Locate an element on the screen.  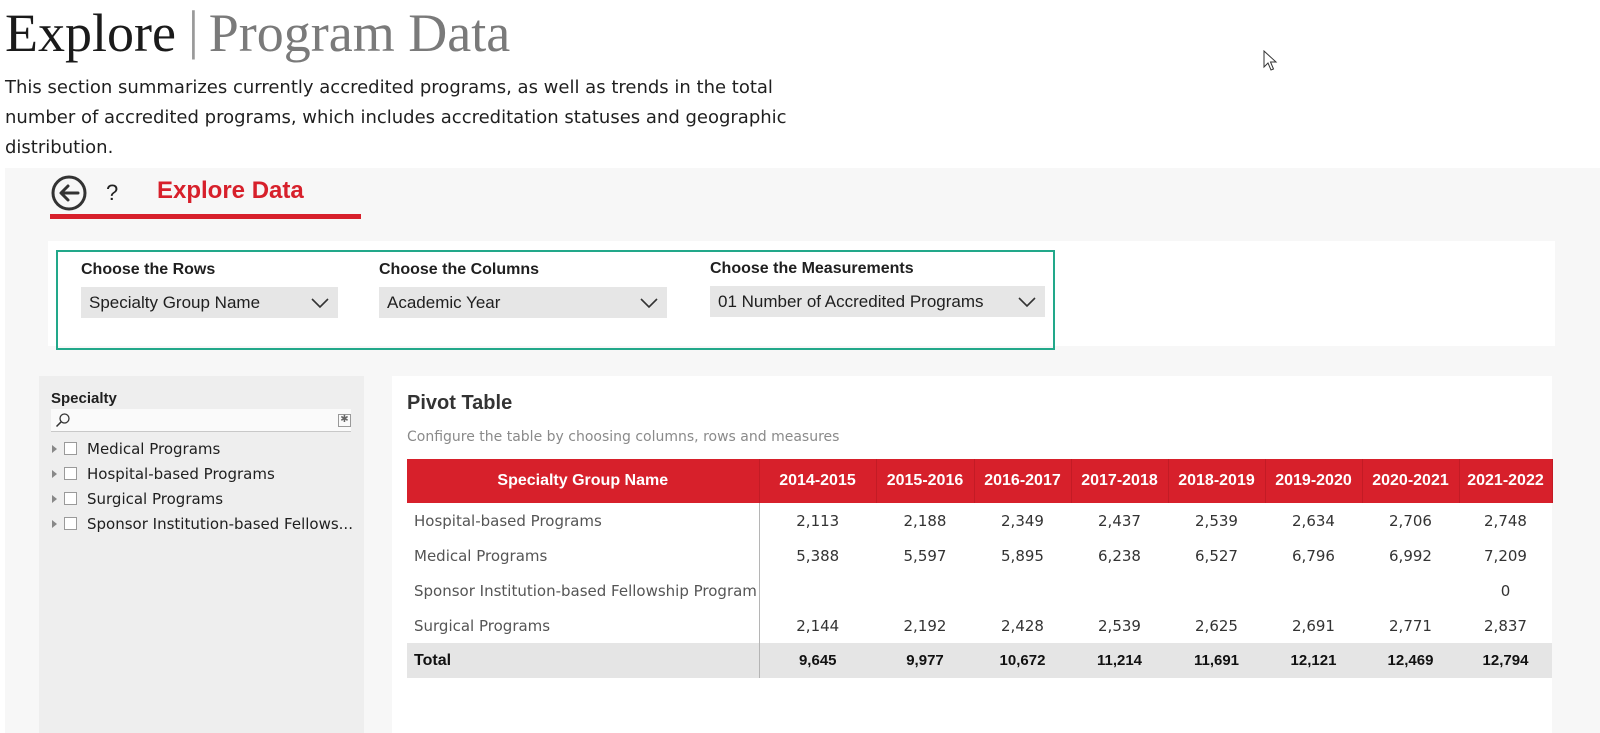
title-underline is located at coordinates (205, 216).